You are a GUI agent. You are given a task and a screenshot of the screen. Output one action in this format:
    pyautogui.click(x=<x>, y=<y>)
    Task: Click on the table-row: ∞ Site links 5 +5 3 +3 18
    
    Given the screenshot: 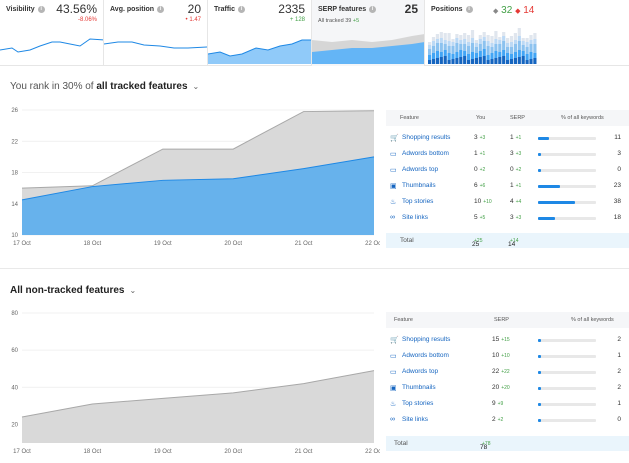 What is the action you would take?
    pyautogui.click(x=507, y=218)
    